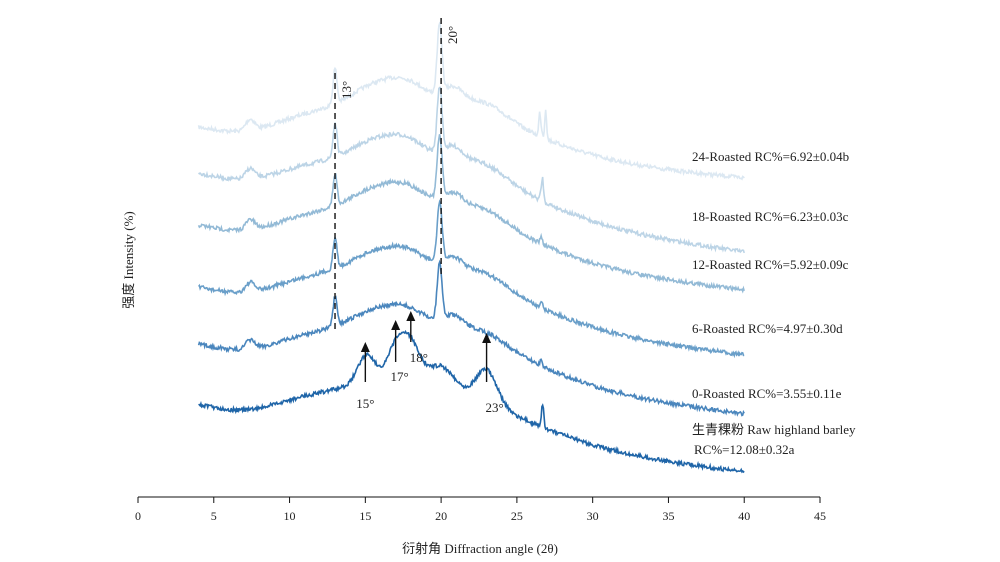  What do you see at coordinates (770, 264) in the screenshot?
I see `series-label-12: 12-Roasted RC%=5.92±0.09c` at bounding box center [770, 264].